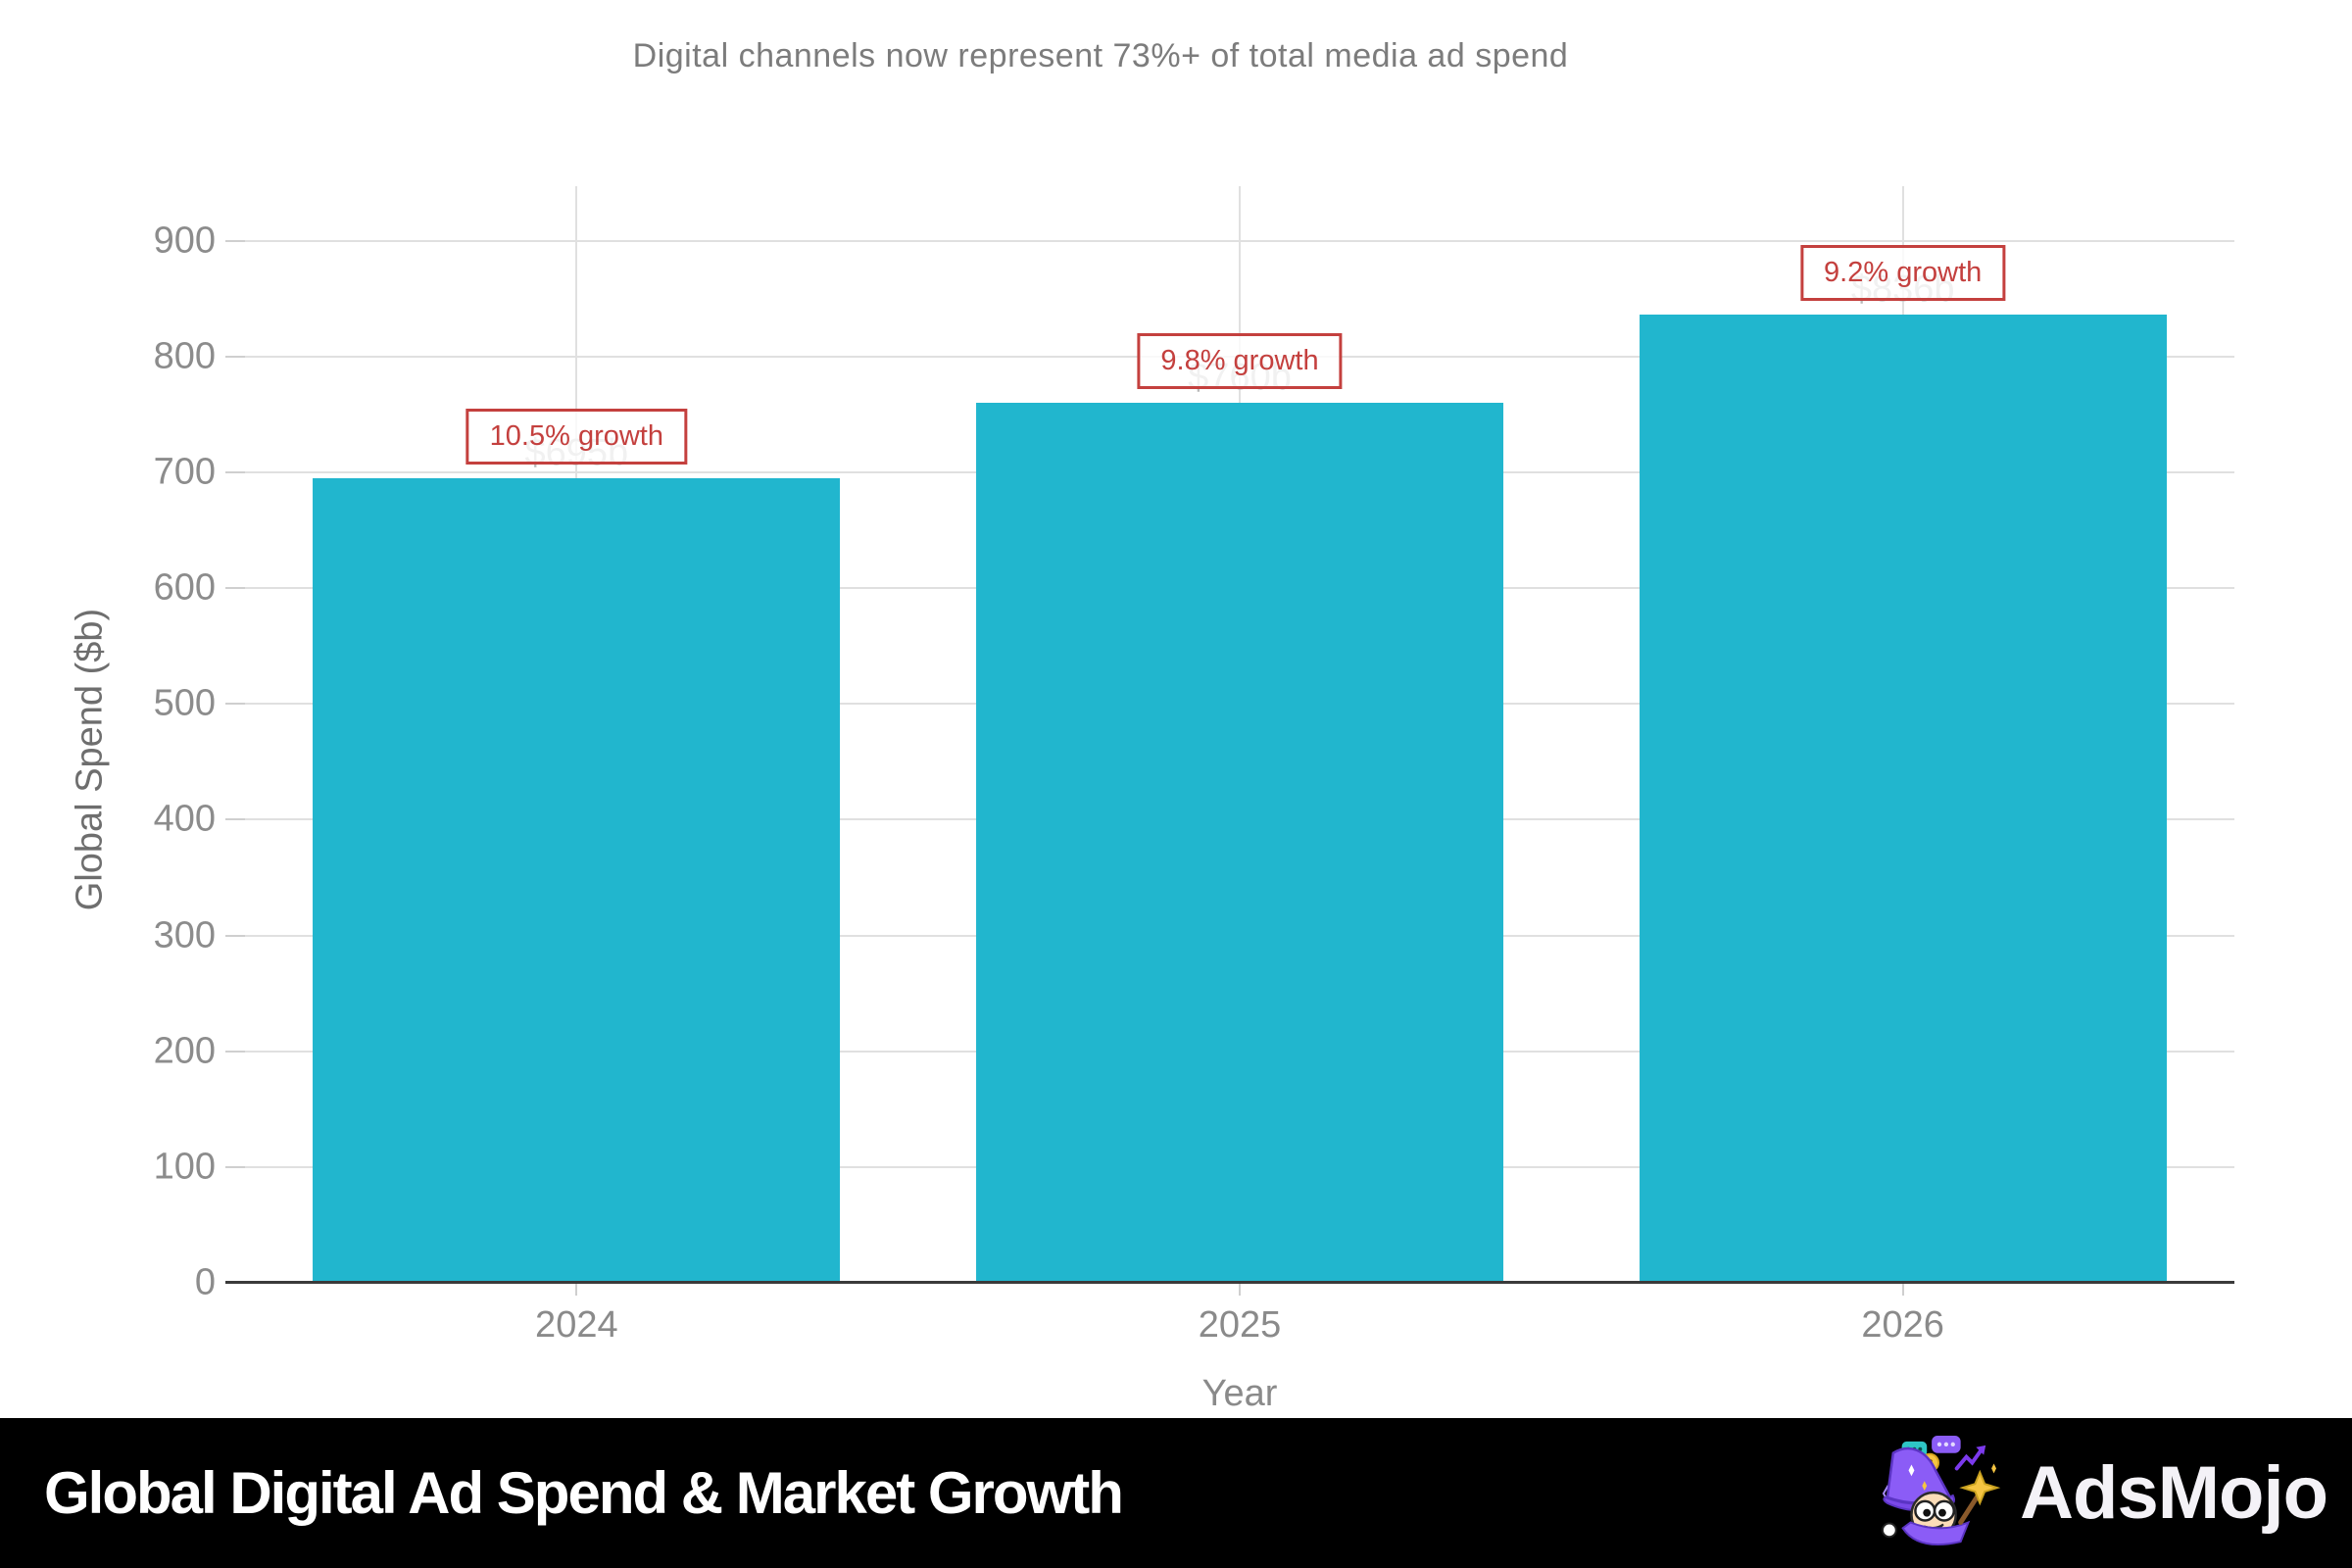 The height and width of the screenshot is (1568, 2352). I want to click on magic-wand-icon, so click(1979, 1494).